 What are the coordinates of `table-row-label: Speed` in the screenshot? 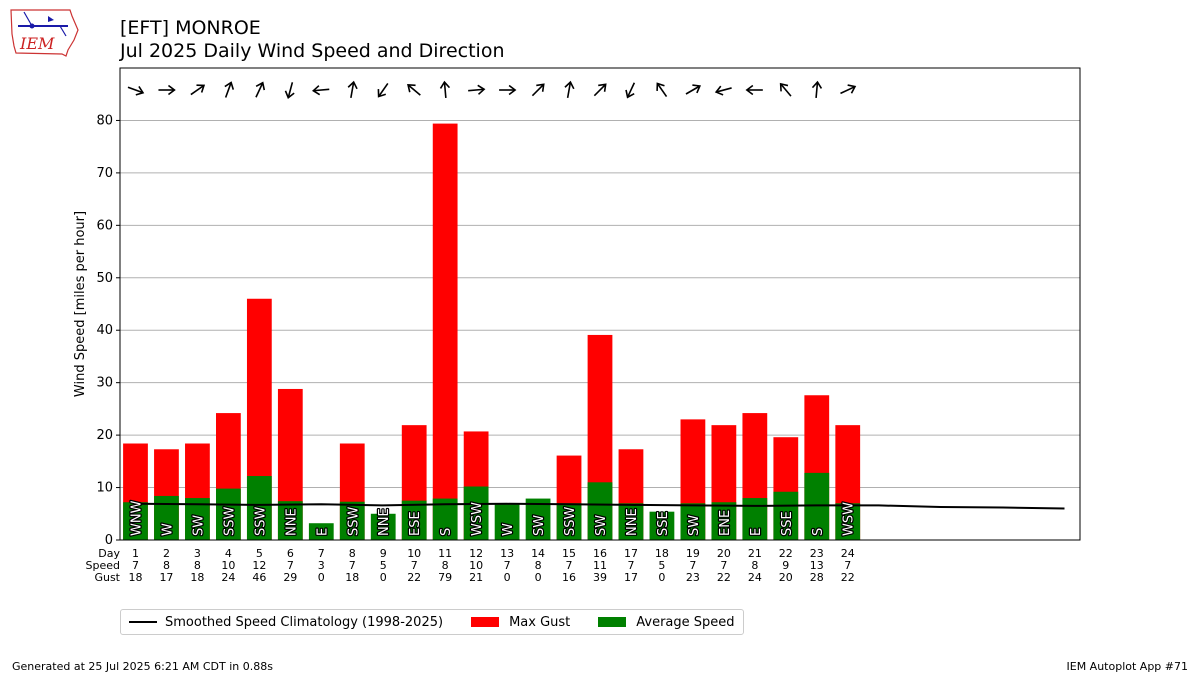 It's located at (103, 565).